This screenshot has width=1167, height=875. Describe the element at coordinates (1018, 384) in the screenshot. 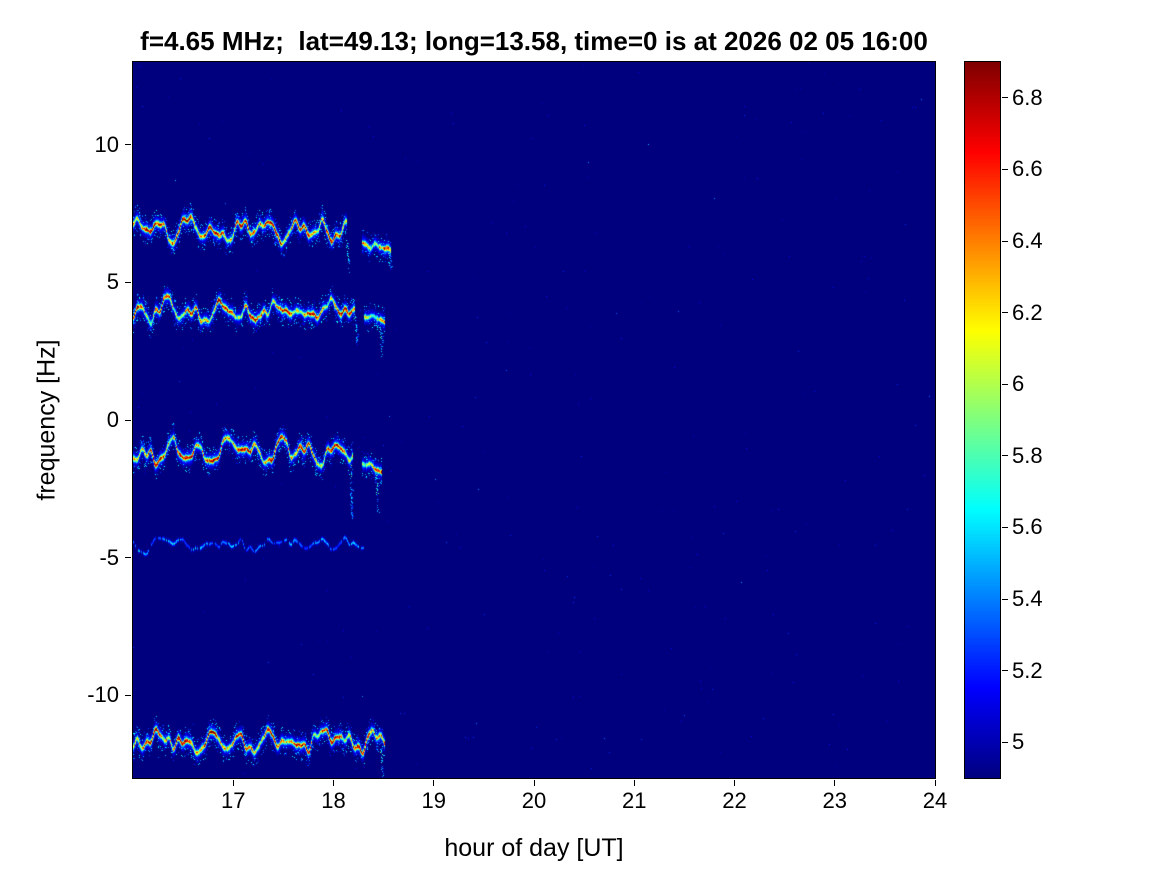

I see `colorbar-tick-label: 6` at that location.